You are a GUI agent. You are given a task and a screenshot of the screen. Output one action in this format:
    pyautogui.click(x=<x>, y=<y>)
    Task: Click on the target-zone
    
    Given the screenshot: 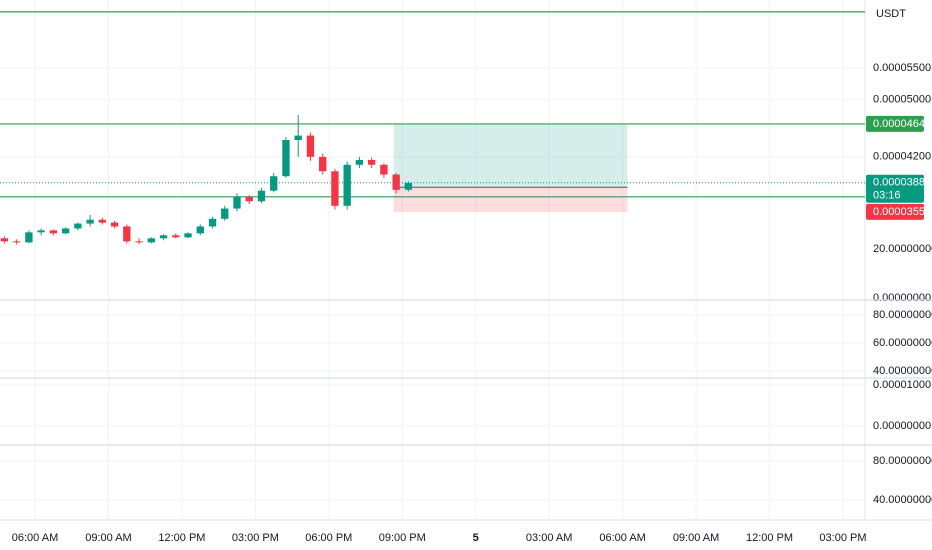 What is the action you would take?
    pyautogui.click(x=510, y=155)
    